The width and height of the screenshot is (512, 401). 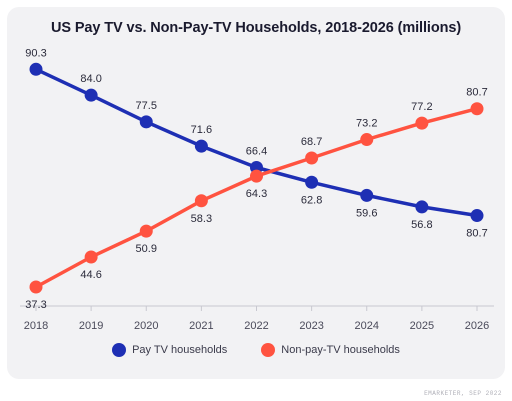 I want to click on legend-label-non-pay-tv: Non-pay-TV households, so click(x=340, y=350).